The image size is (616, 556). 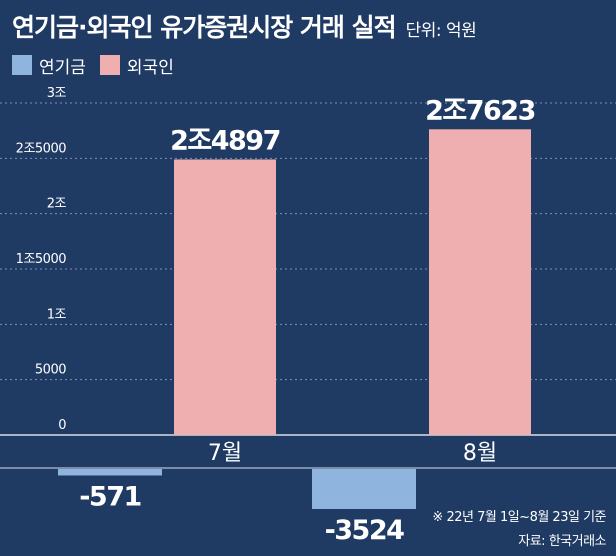 What do you see at coordinates (480, 110) in the screenshot?
I see `value-label-foreign: 2조7623` at bounding box center [480, 110].